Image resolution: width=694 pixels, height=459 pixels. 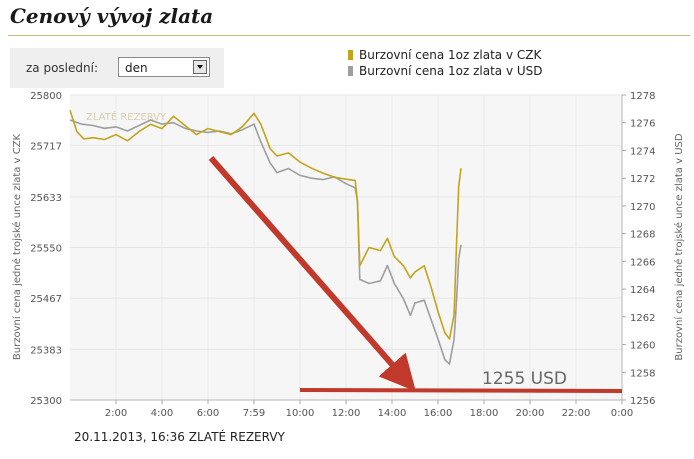 I want to click on x-tick-label-3: 7:59, so click(x=254, y=413).